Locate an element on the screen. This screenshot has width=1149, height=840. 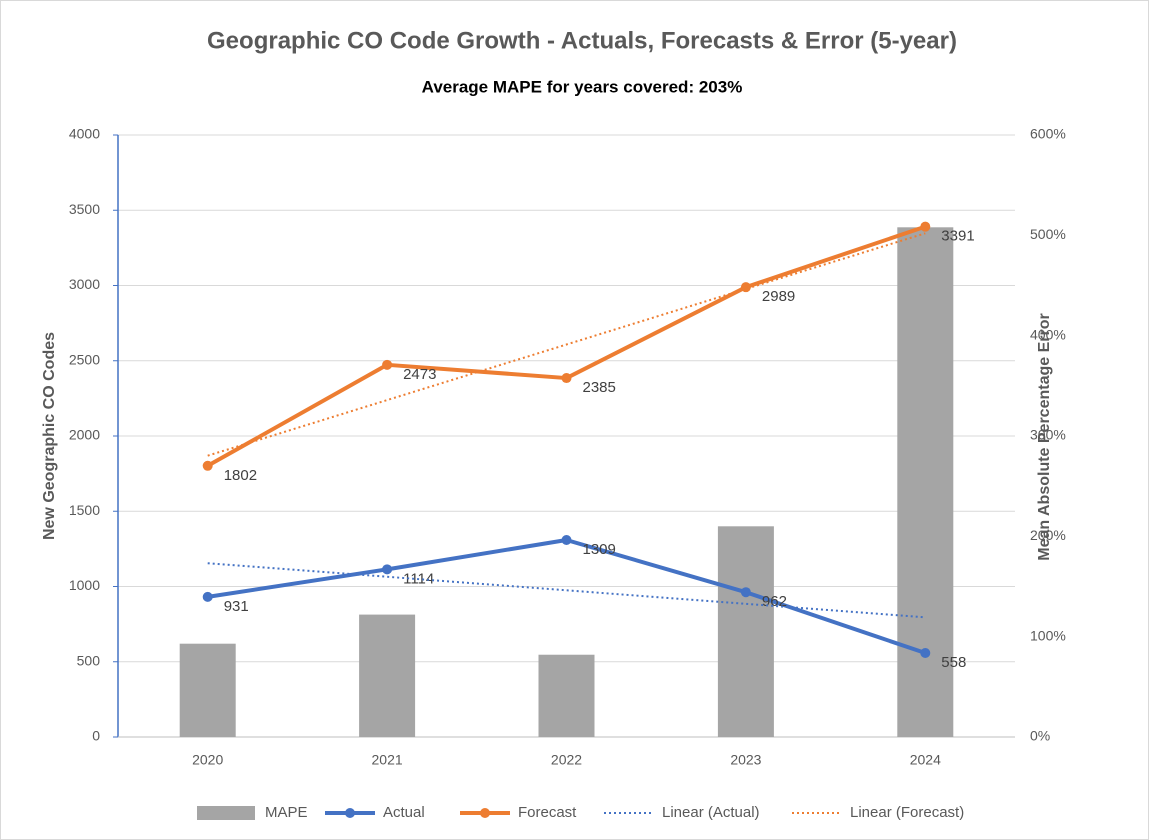
y-tick-label: 1000 is located at coordinates (84, 585).